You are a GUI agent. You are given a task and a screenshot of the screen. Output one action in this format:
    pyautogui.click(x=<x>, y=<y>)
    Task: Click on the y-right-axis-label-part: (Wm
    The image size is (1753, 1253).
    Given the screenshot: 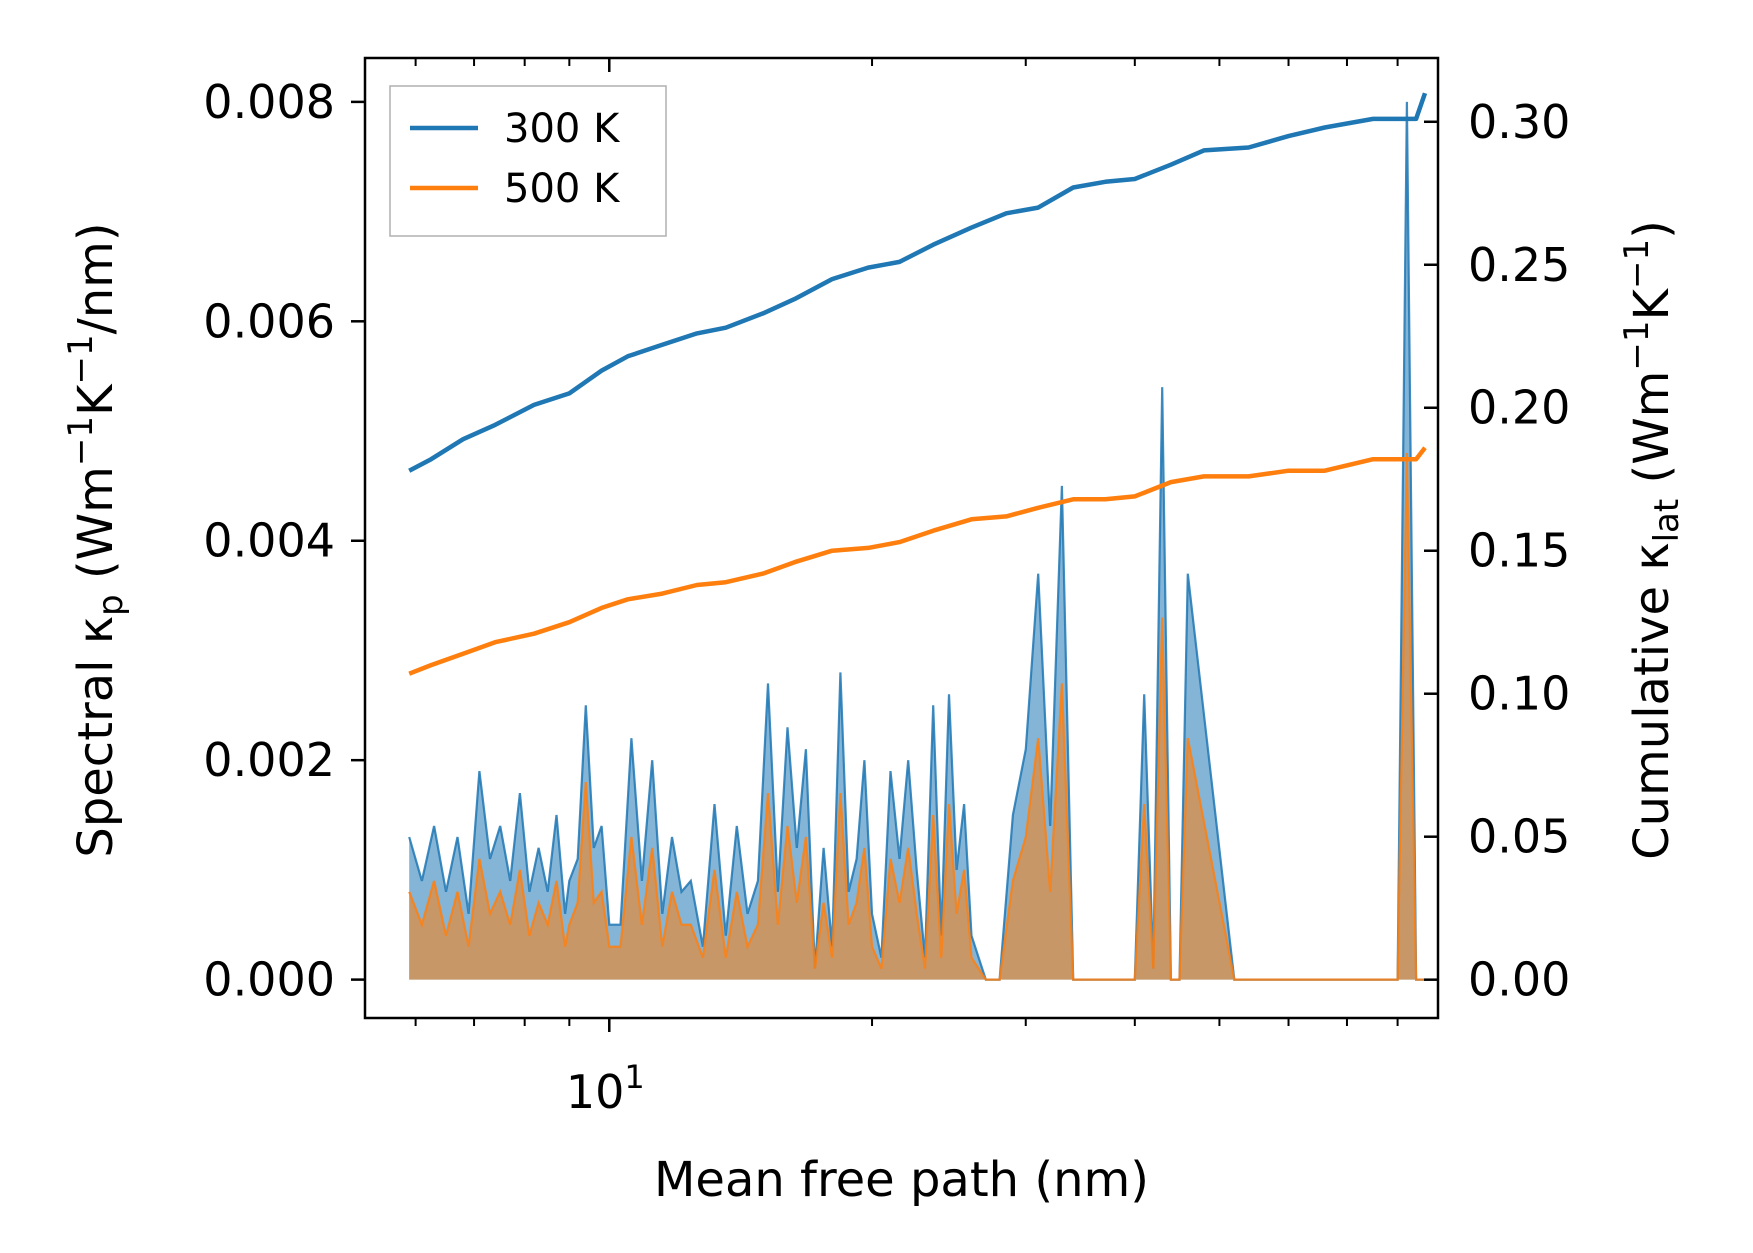 What is the action you would take?
    pyautogui.click(x=1652, y=435)
    